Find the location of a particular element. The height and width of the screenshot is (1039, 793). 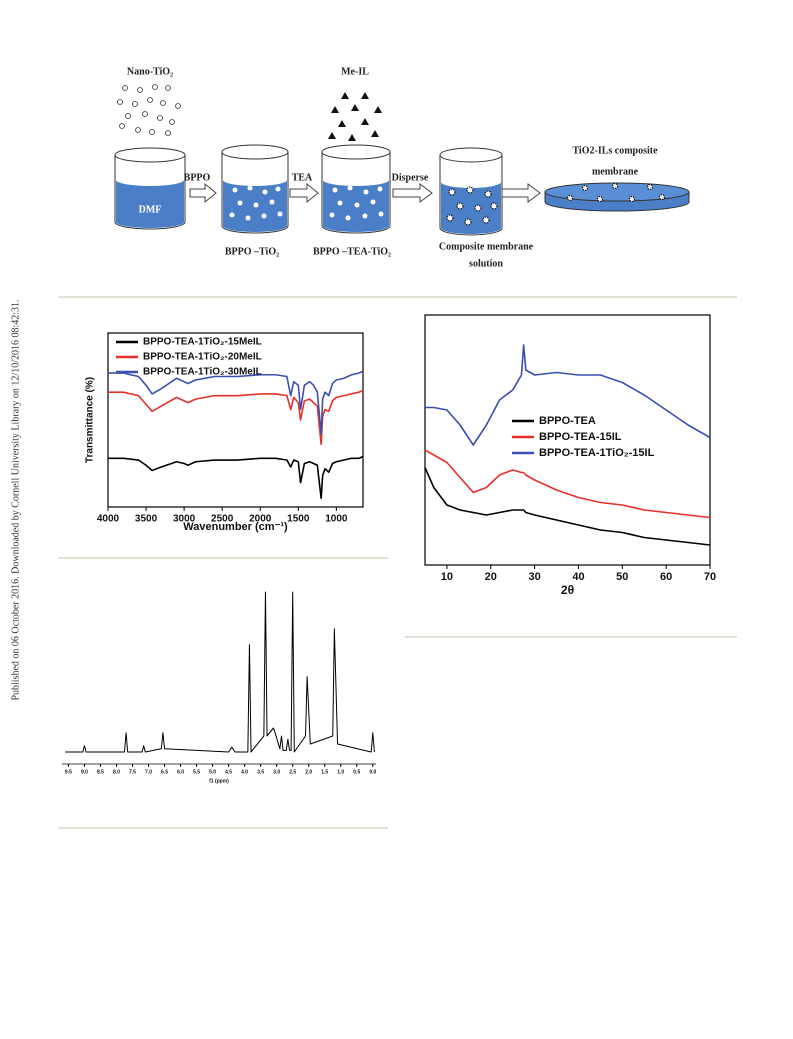

x-tick-label: 3000 is located at coordinates (184, 519).